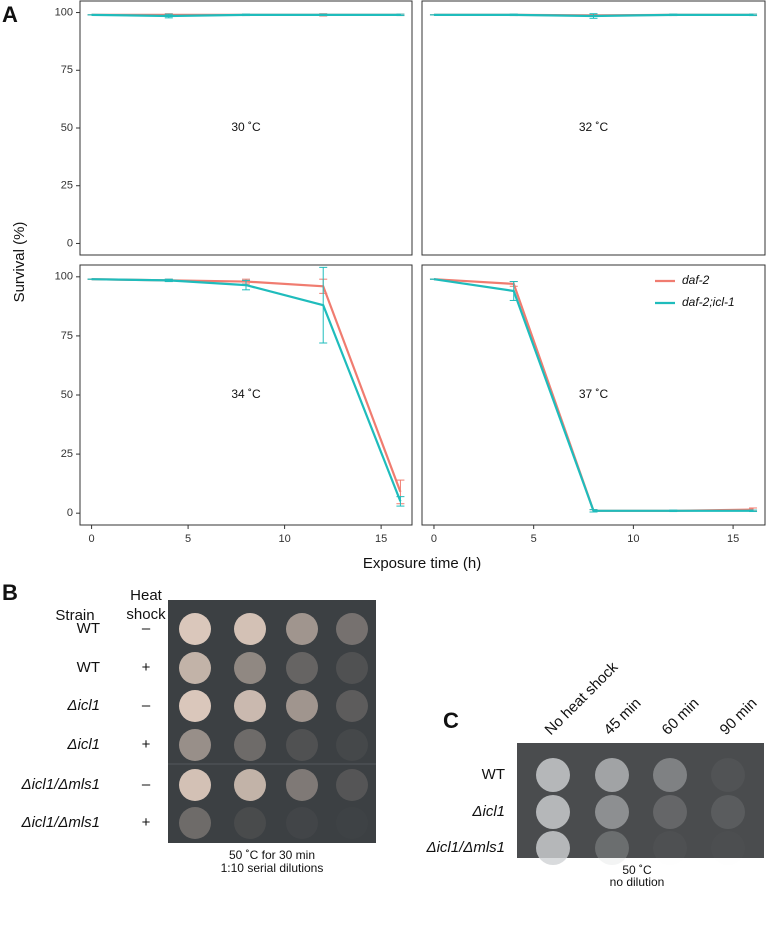 The width and height of the screenshot is (767, 925). Describe the element at coordinates (10, 14) in the screenshot. I see `panel-label: A` at that location.